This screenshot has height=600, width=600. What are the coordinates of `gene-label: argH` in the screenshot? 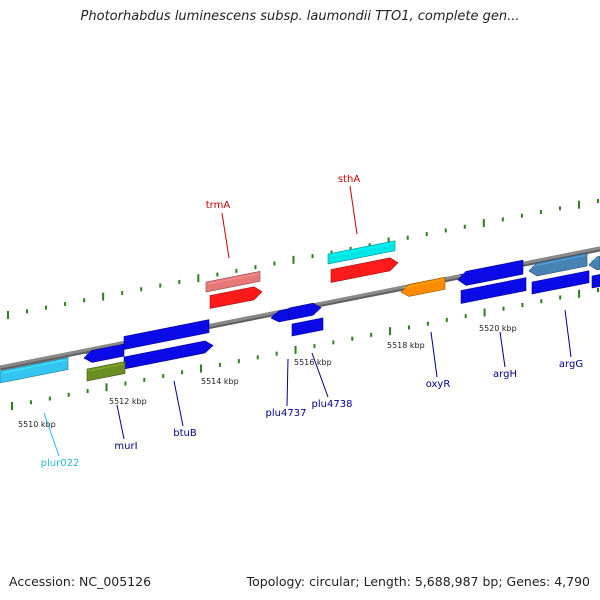 It's located at (505, 355).